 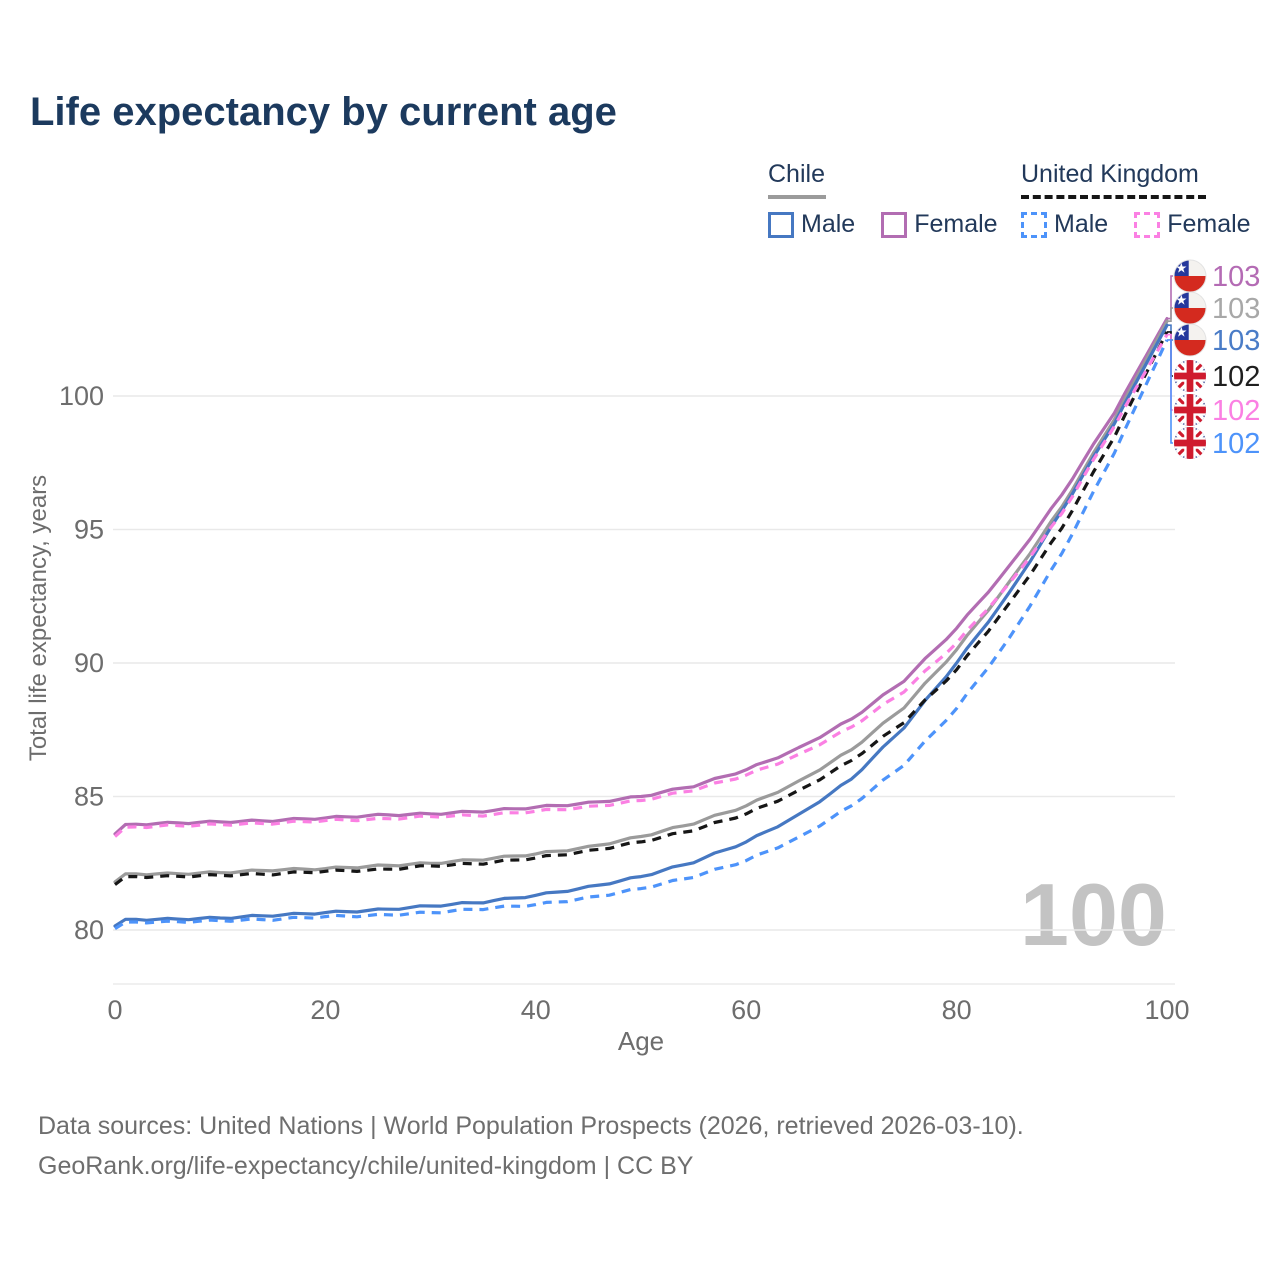 I want to click on flag-outline, so click(x=1190, y=340).